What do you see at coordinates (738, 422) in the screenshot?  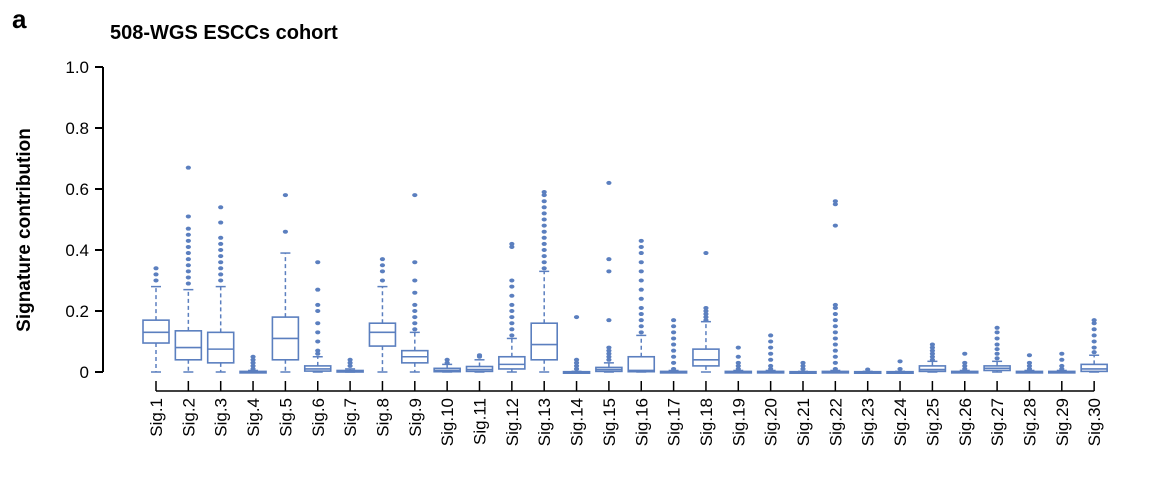 I see `x-tick-label: Sig.19` at bounding box center [738, 422].